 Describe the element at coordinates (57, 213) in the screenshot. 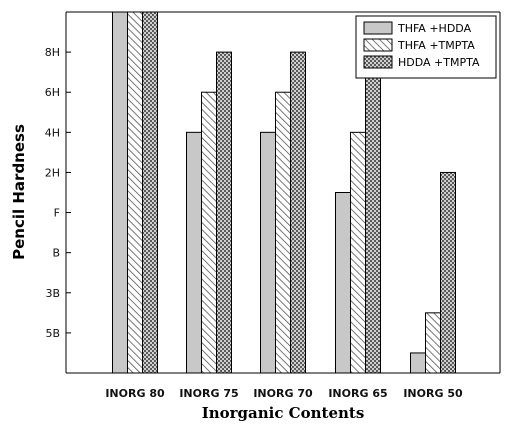

I see `y-tick-label: F` at that location.